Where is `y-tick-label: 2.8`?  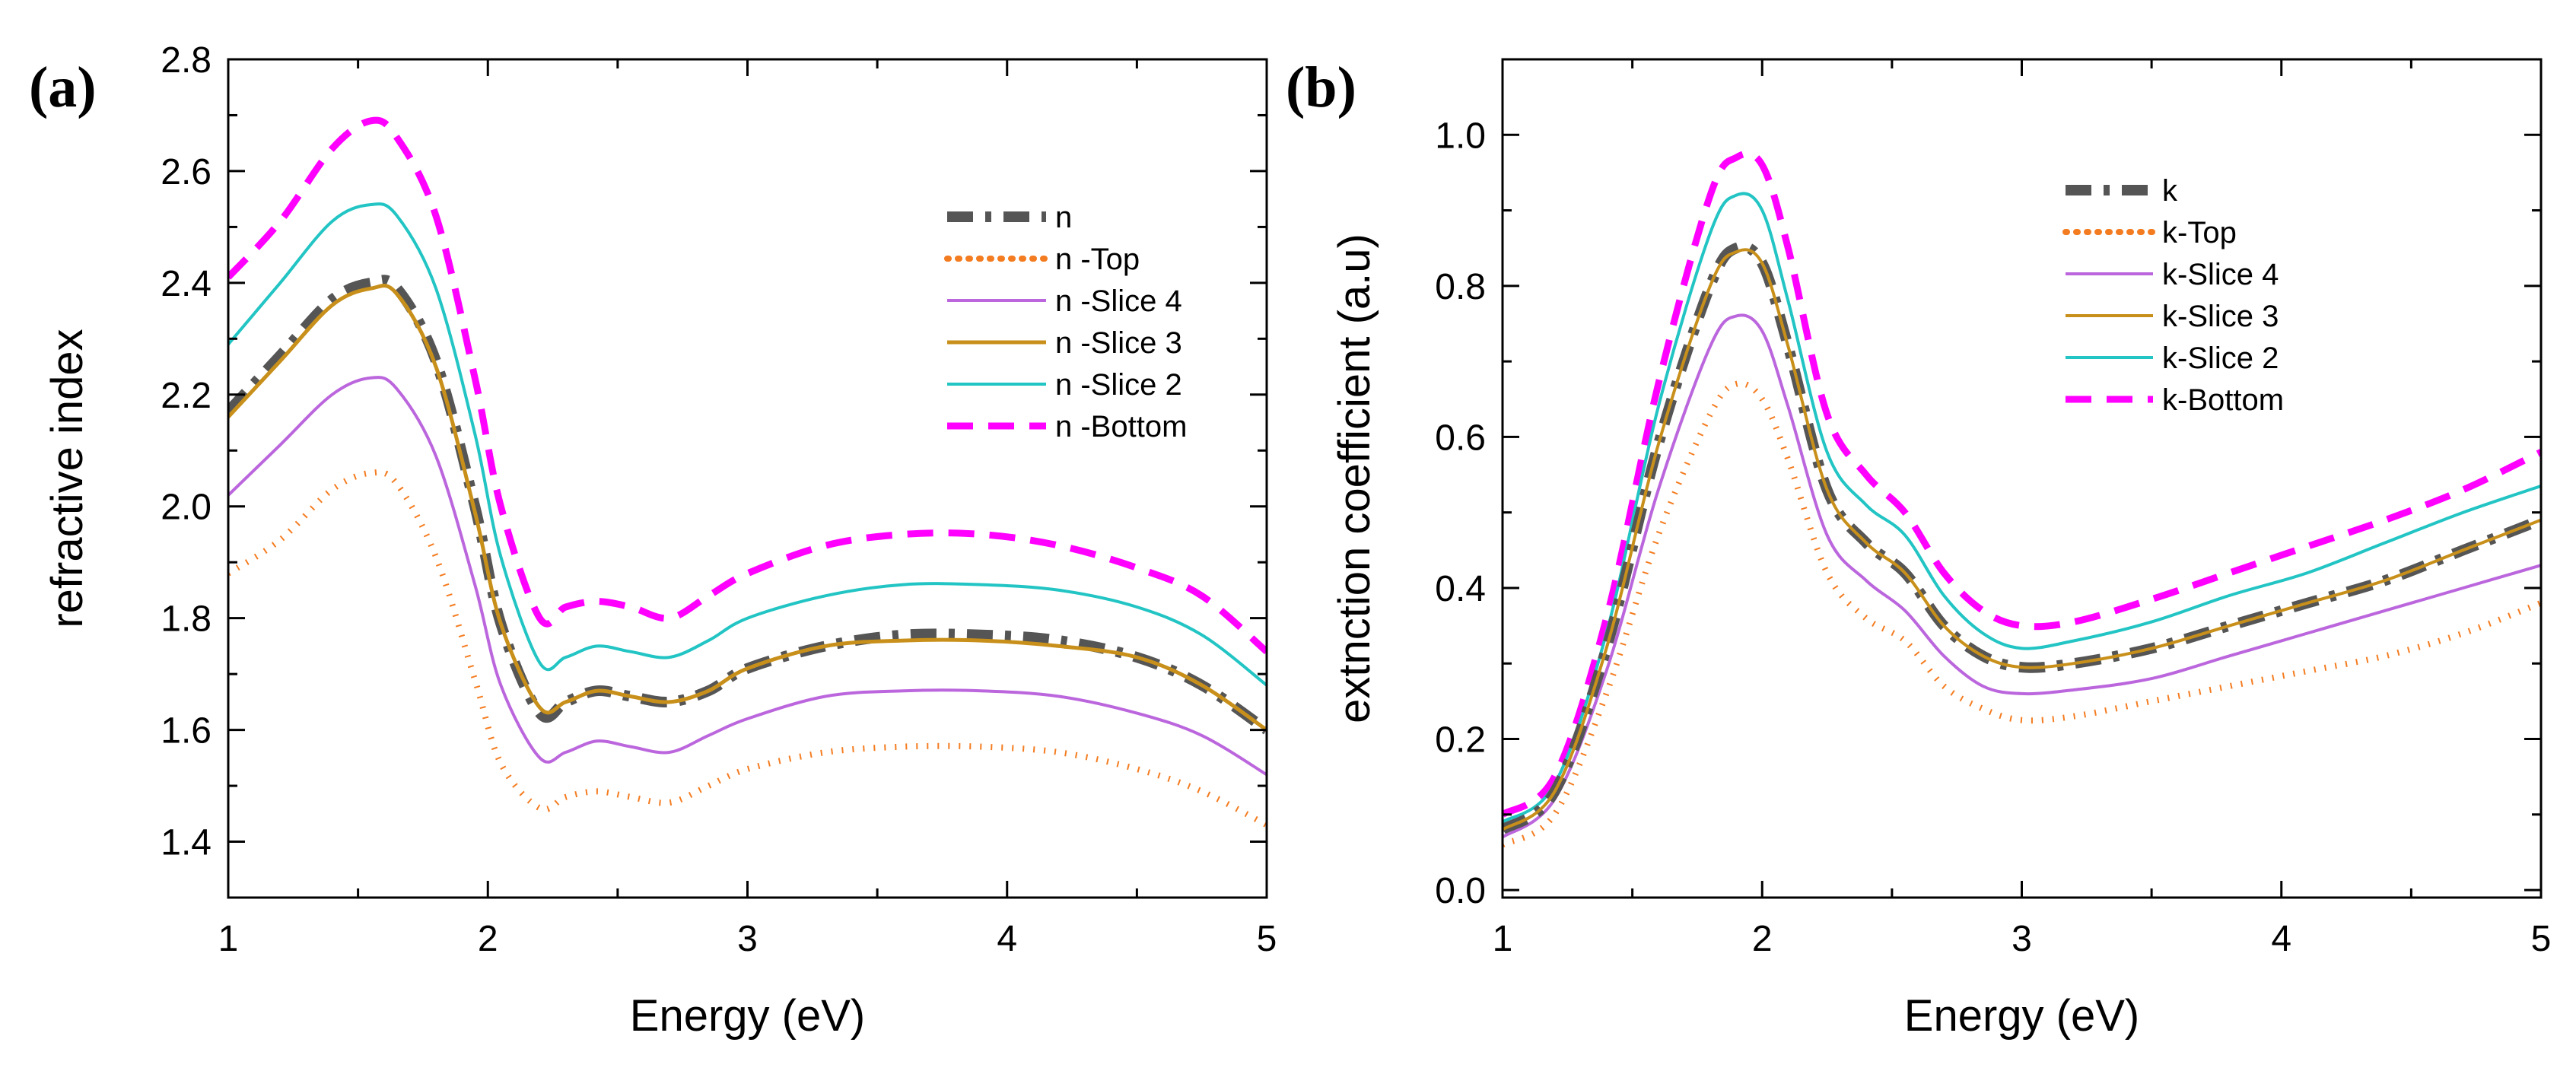
y-tick-label: 2.8 is located at coordinates (186, 60).